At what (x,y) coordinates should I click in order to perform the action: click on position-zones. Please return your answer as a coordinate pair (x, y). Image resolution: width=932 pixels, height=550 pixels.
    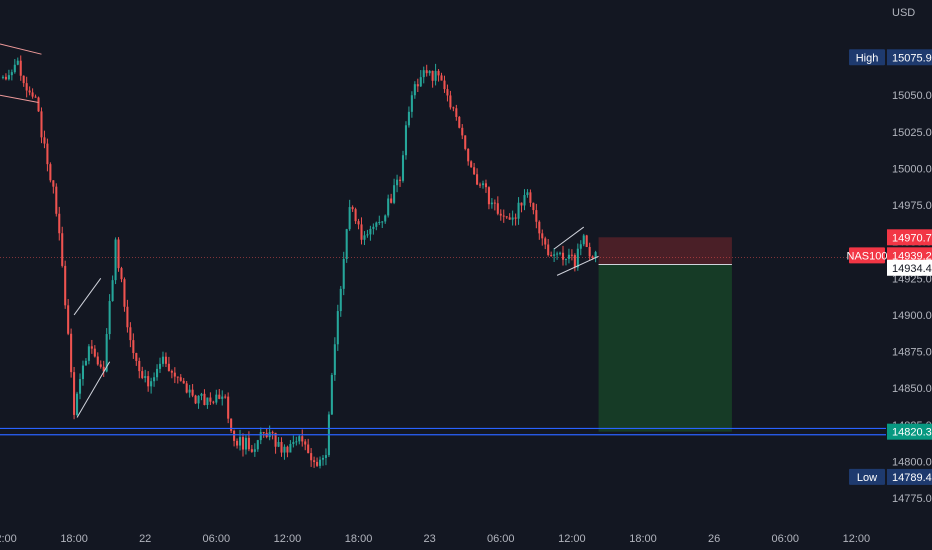
    Looking at the image, I should click on (665, 334).